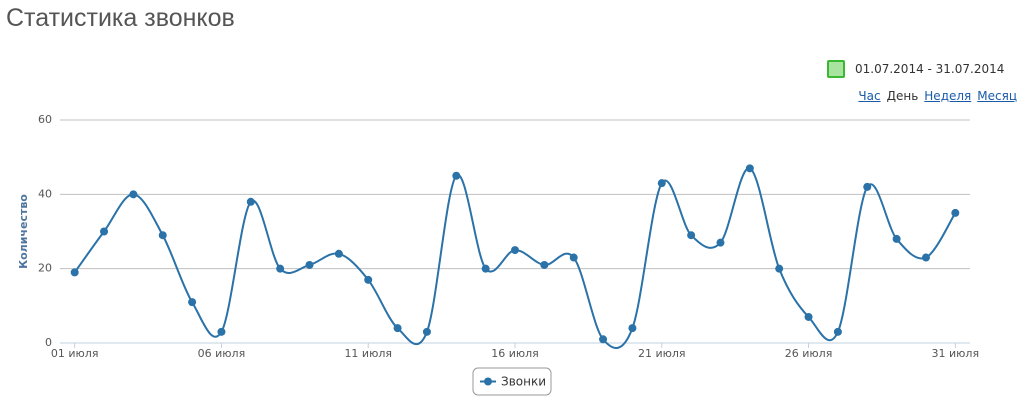  Describe the element at coordinates (45, 119) in the screenshot. I see `y-tick-label: 60` at that location.